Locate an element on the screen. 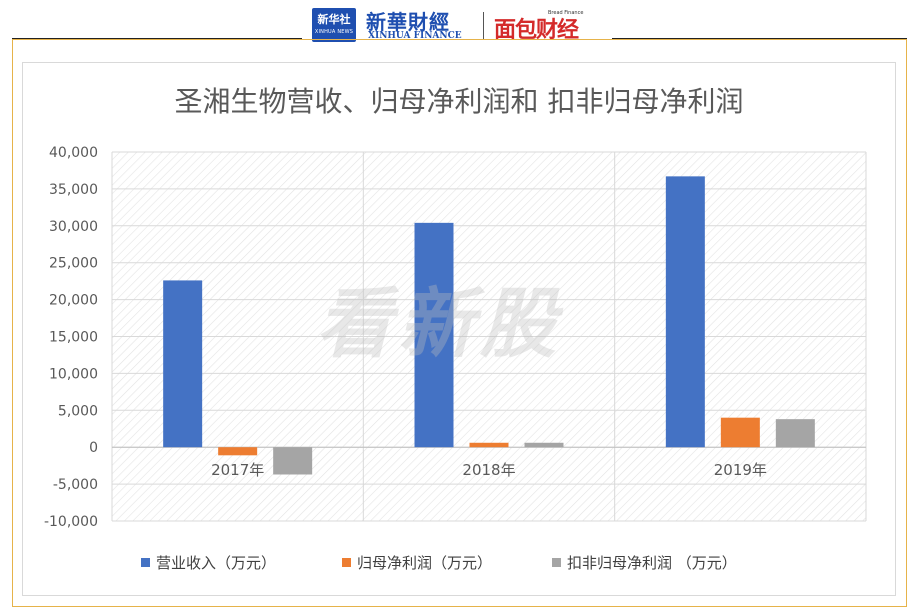 The height and width of the screenshot is (616, 916). xinhua-news-logo: 新华社 XINHUA NEWS is located at coordinates (334, 25).